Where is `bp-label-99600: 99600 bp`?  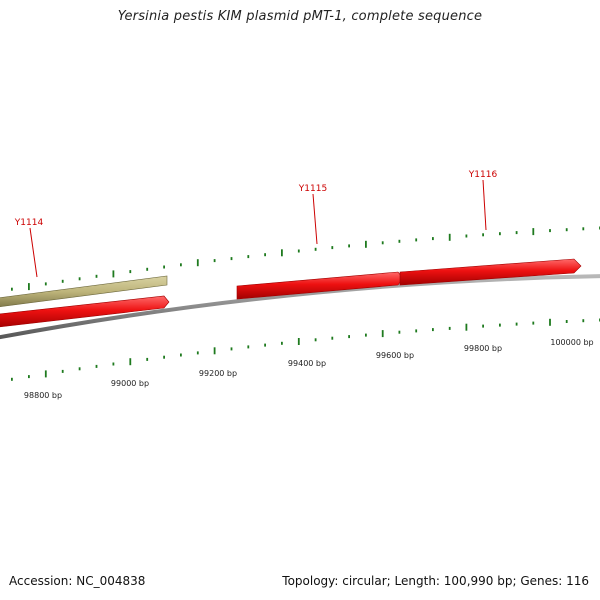
bp-label-99600: 99600 bp is located at coordinates (395, 355).